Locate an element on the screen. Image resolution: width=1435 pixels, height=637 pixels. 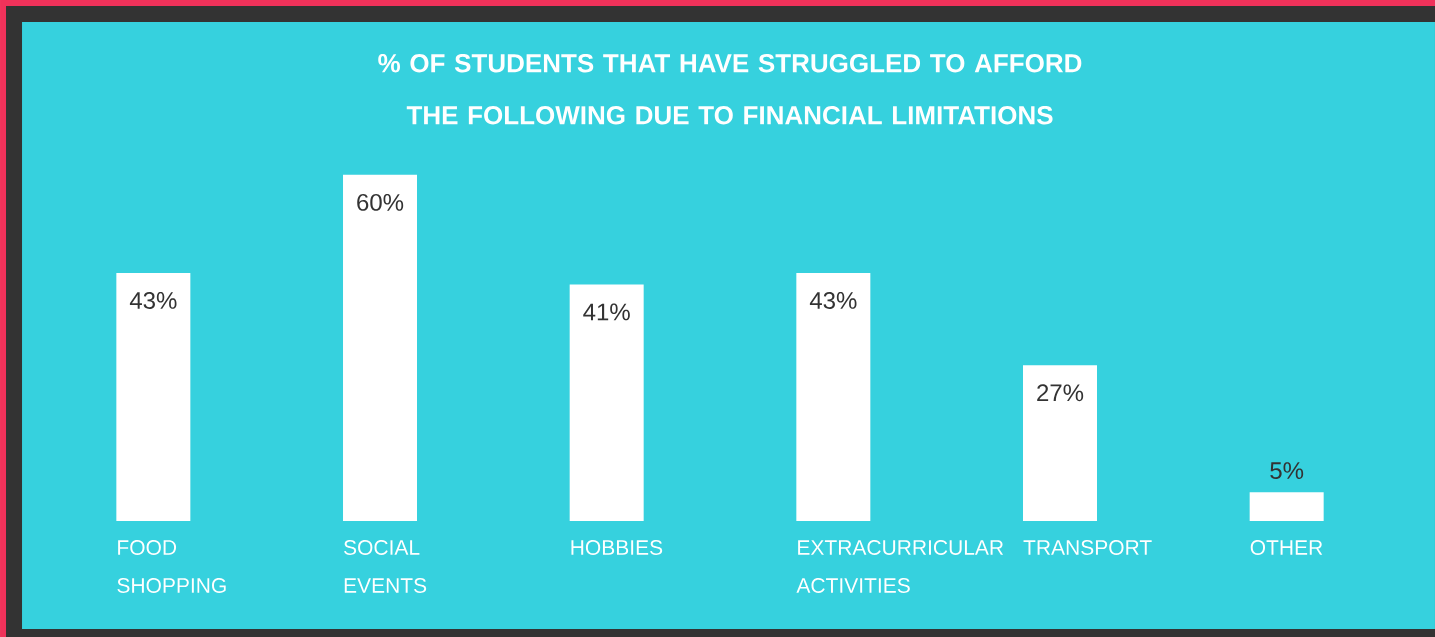
data-label: 60% is located at coordinates (380, 202).